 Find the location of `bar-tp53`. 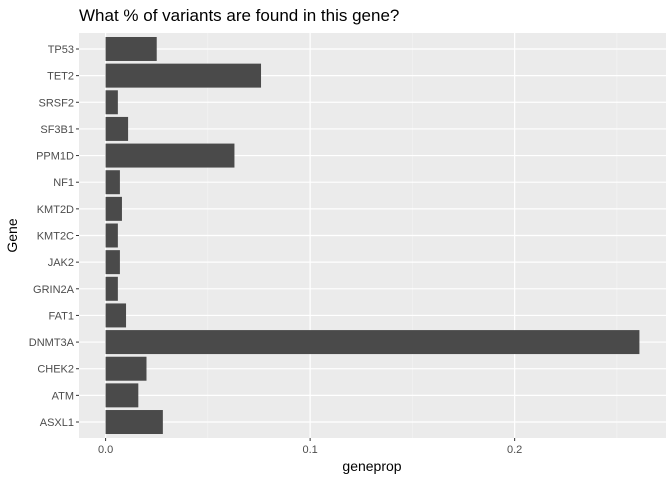

bar-tp53 is located at coordinates (131, 48).